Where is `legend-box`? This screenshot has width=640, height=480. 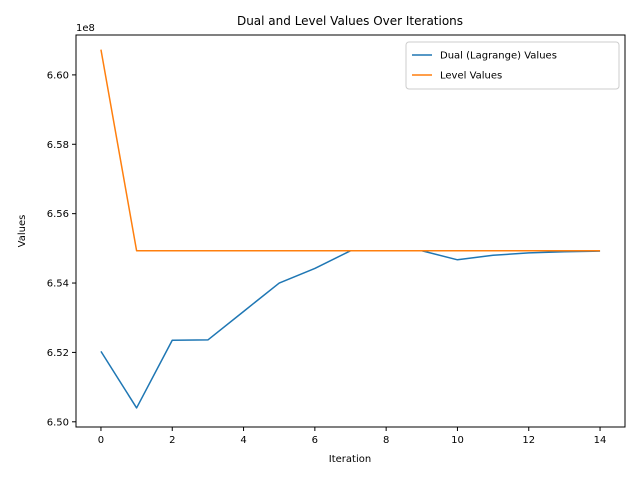 legend-box is located at coordinates (512, 65).